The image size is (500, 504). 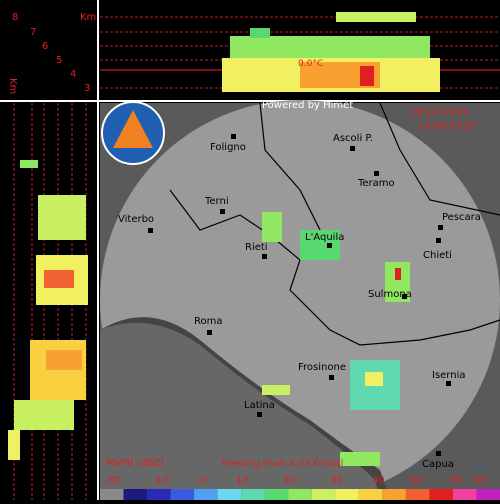 I want to click on city: Ascoli P., so click(x=353, y=138).